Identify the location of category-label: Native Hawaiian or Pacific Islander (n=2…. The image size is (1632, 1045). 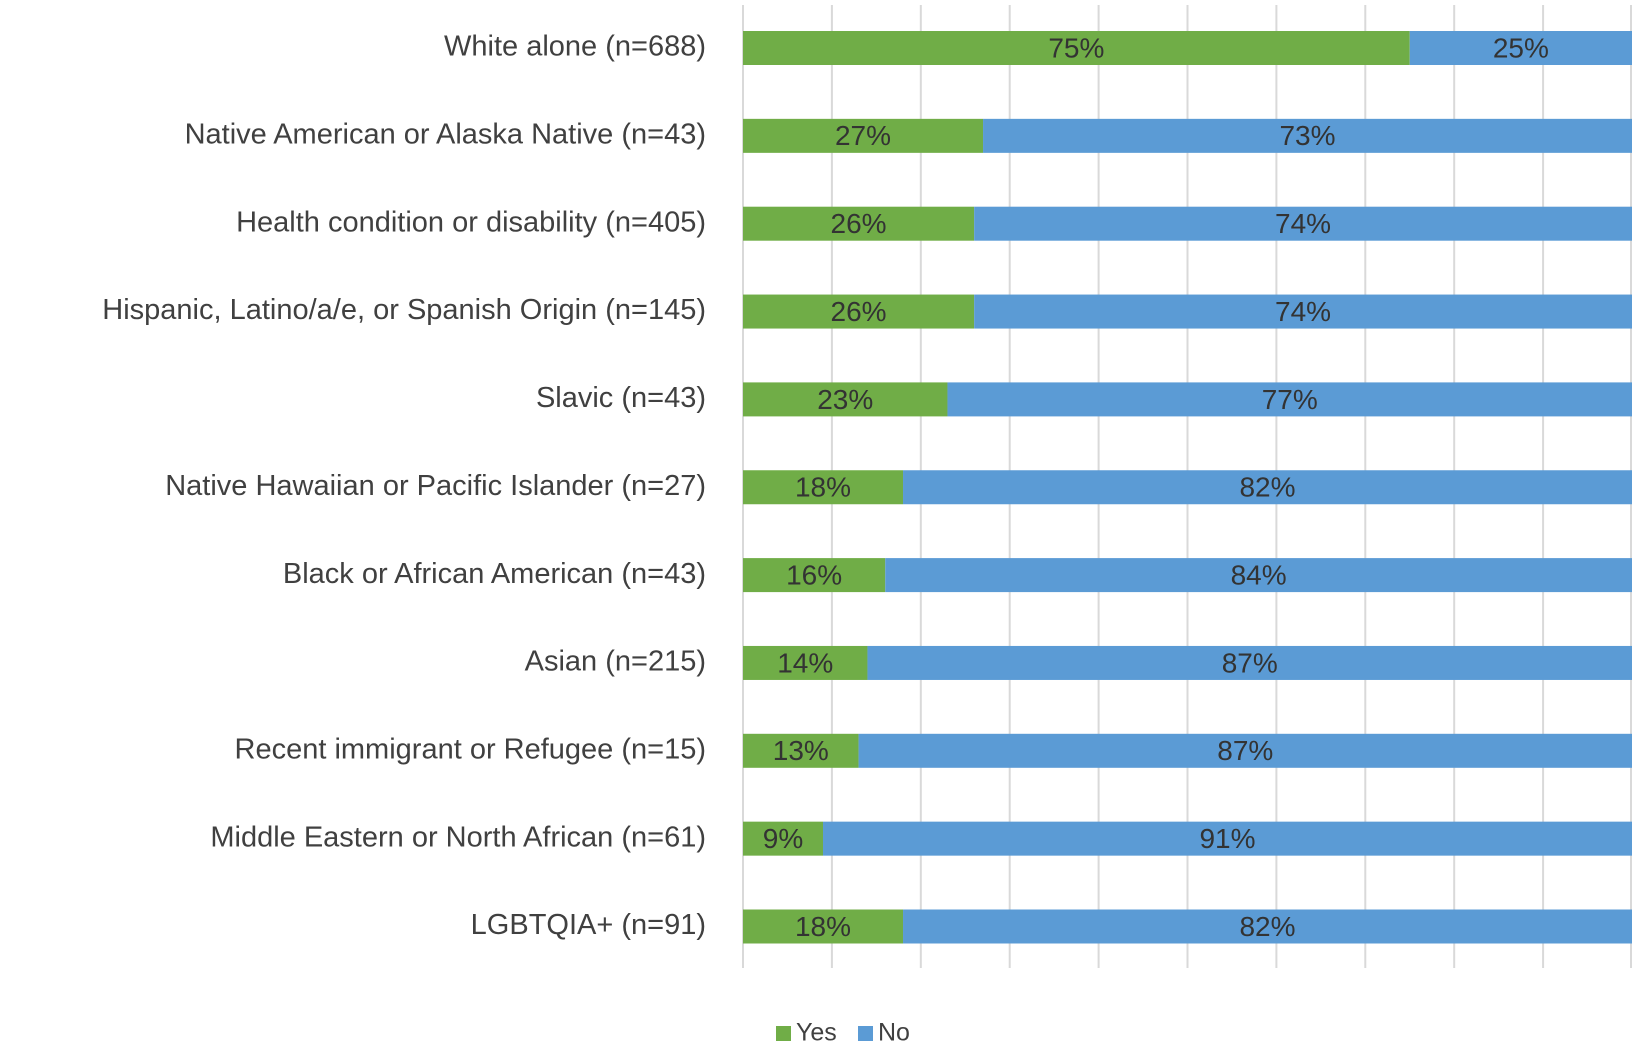
(435, 486).